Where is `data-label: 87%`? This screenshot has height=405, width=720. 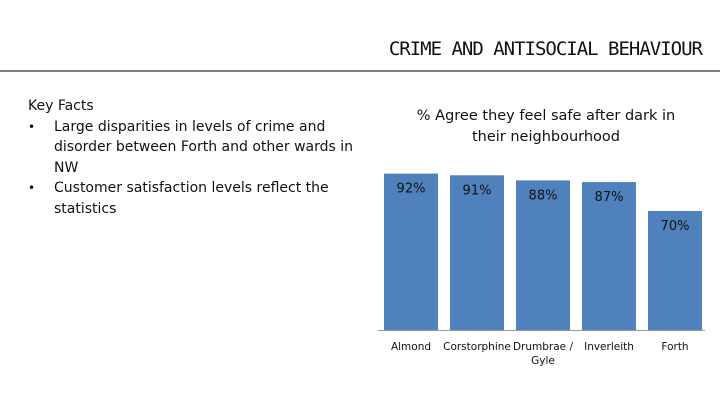 data-label: 87% is located at coordinates (609, 197).